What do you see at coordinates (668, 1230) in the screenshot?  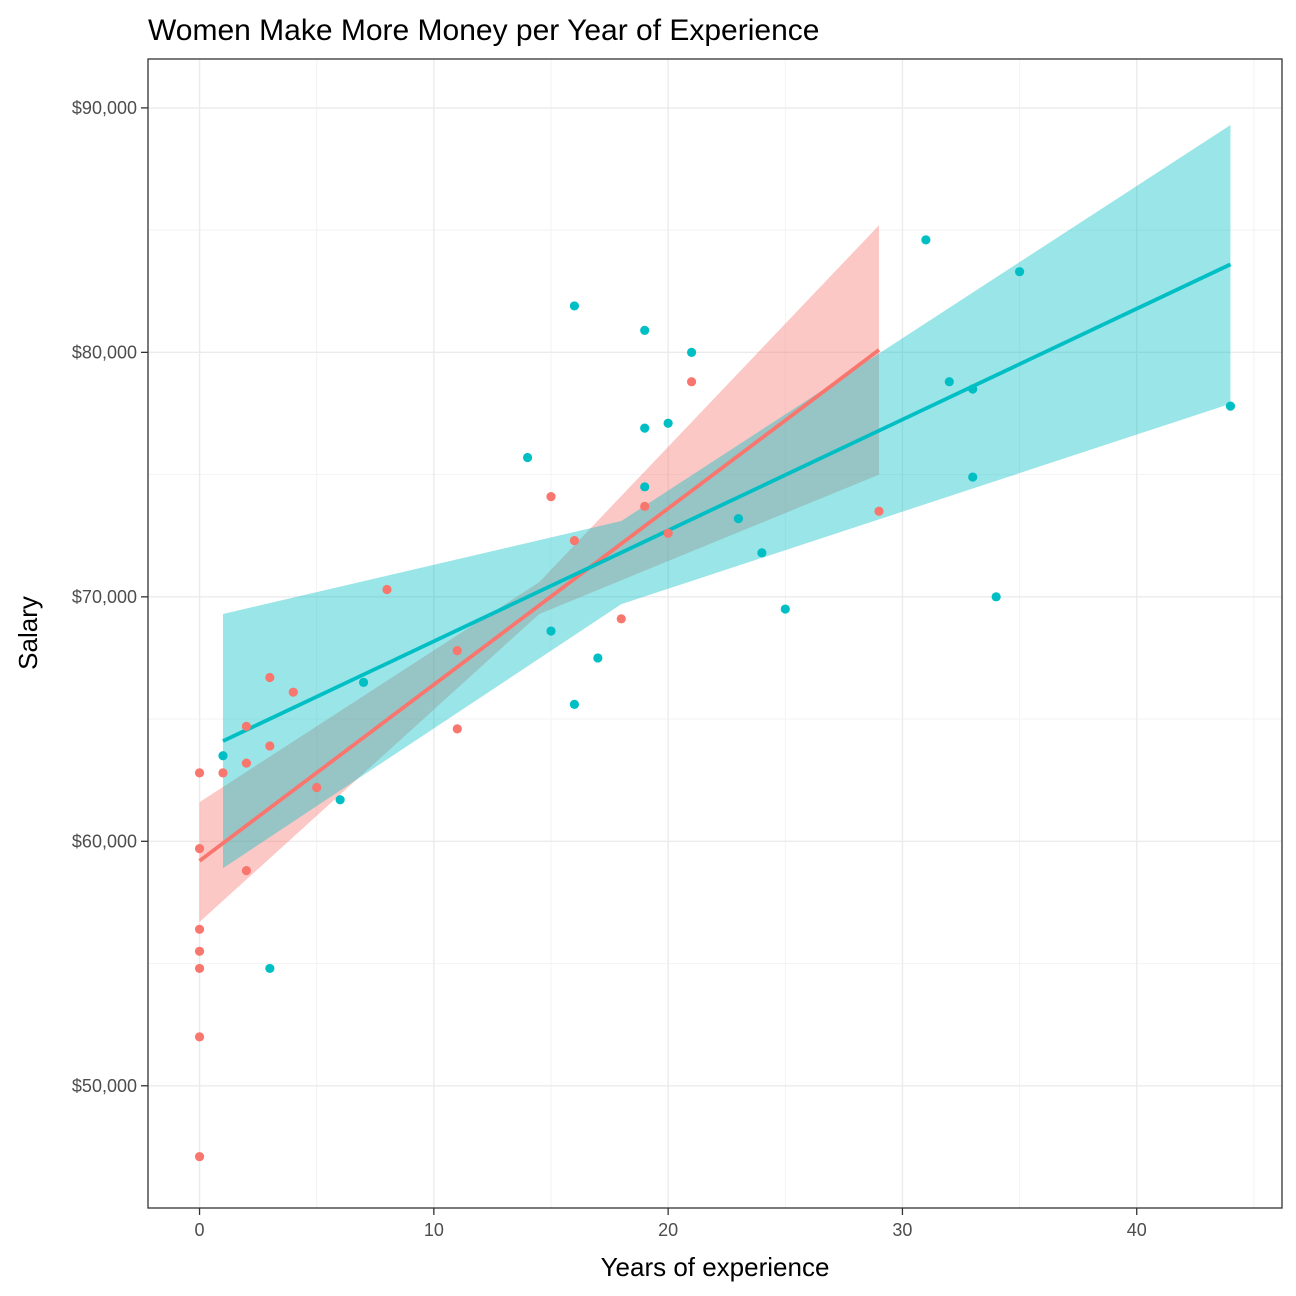 I see `x-tick-label-2: 20` at bounding box center [668, 1230].